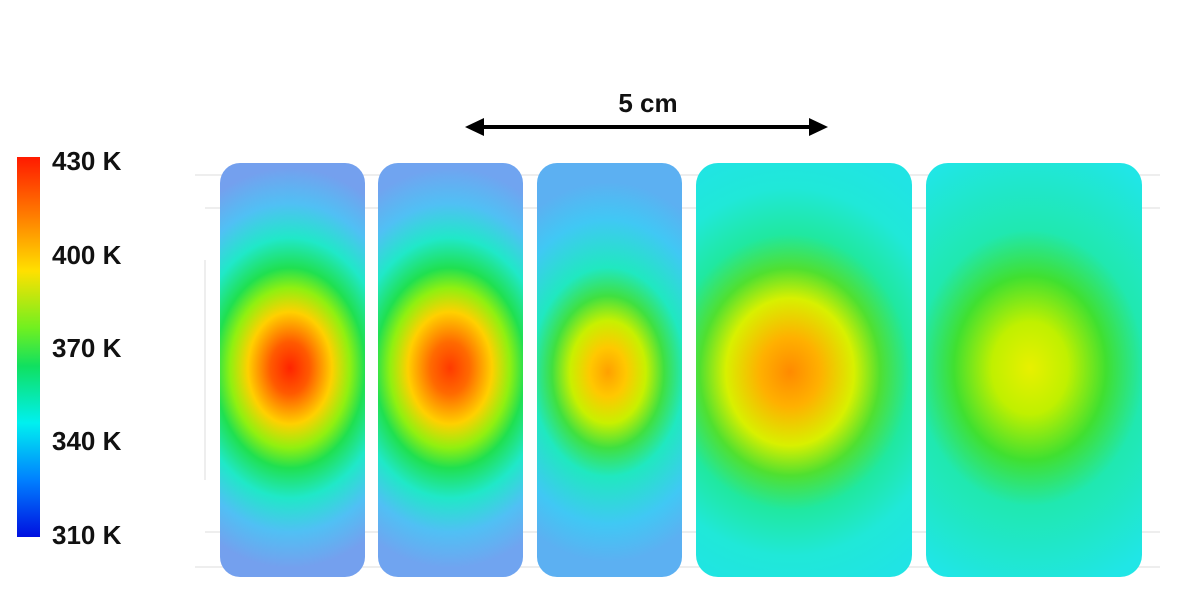 Image resolution: width=1196 pixels, height=611 pixels. What do you see at coordinates (87, 441) in the screenshot?
I see `colorbar-label: 340 K` at bounding box center [87, 441].